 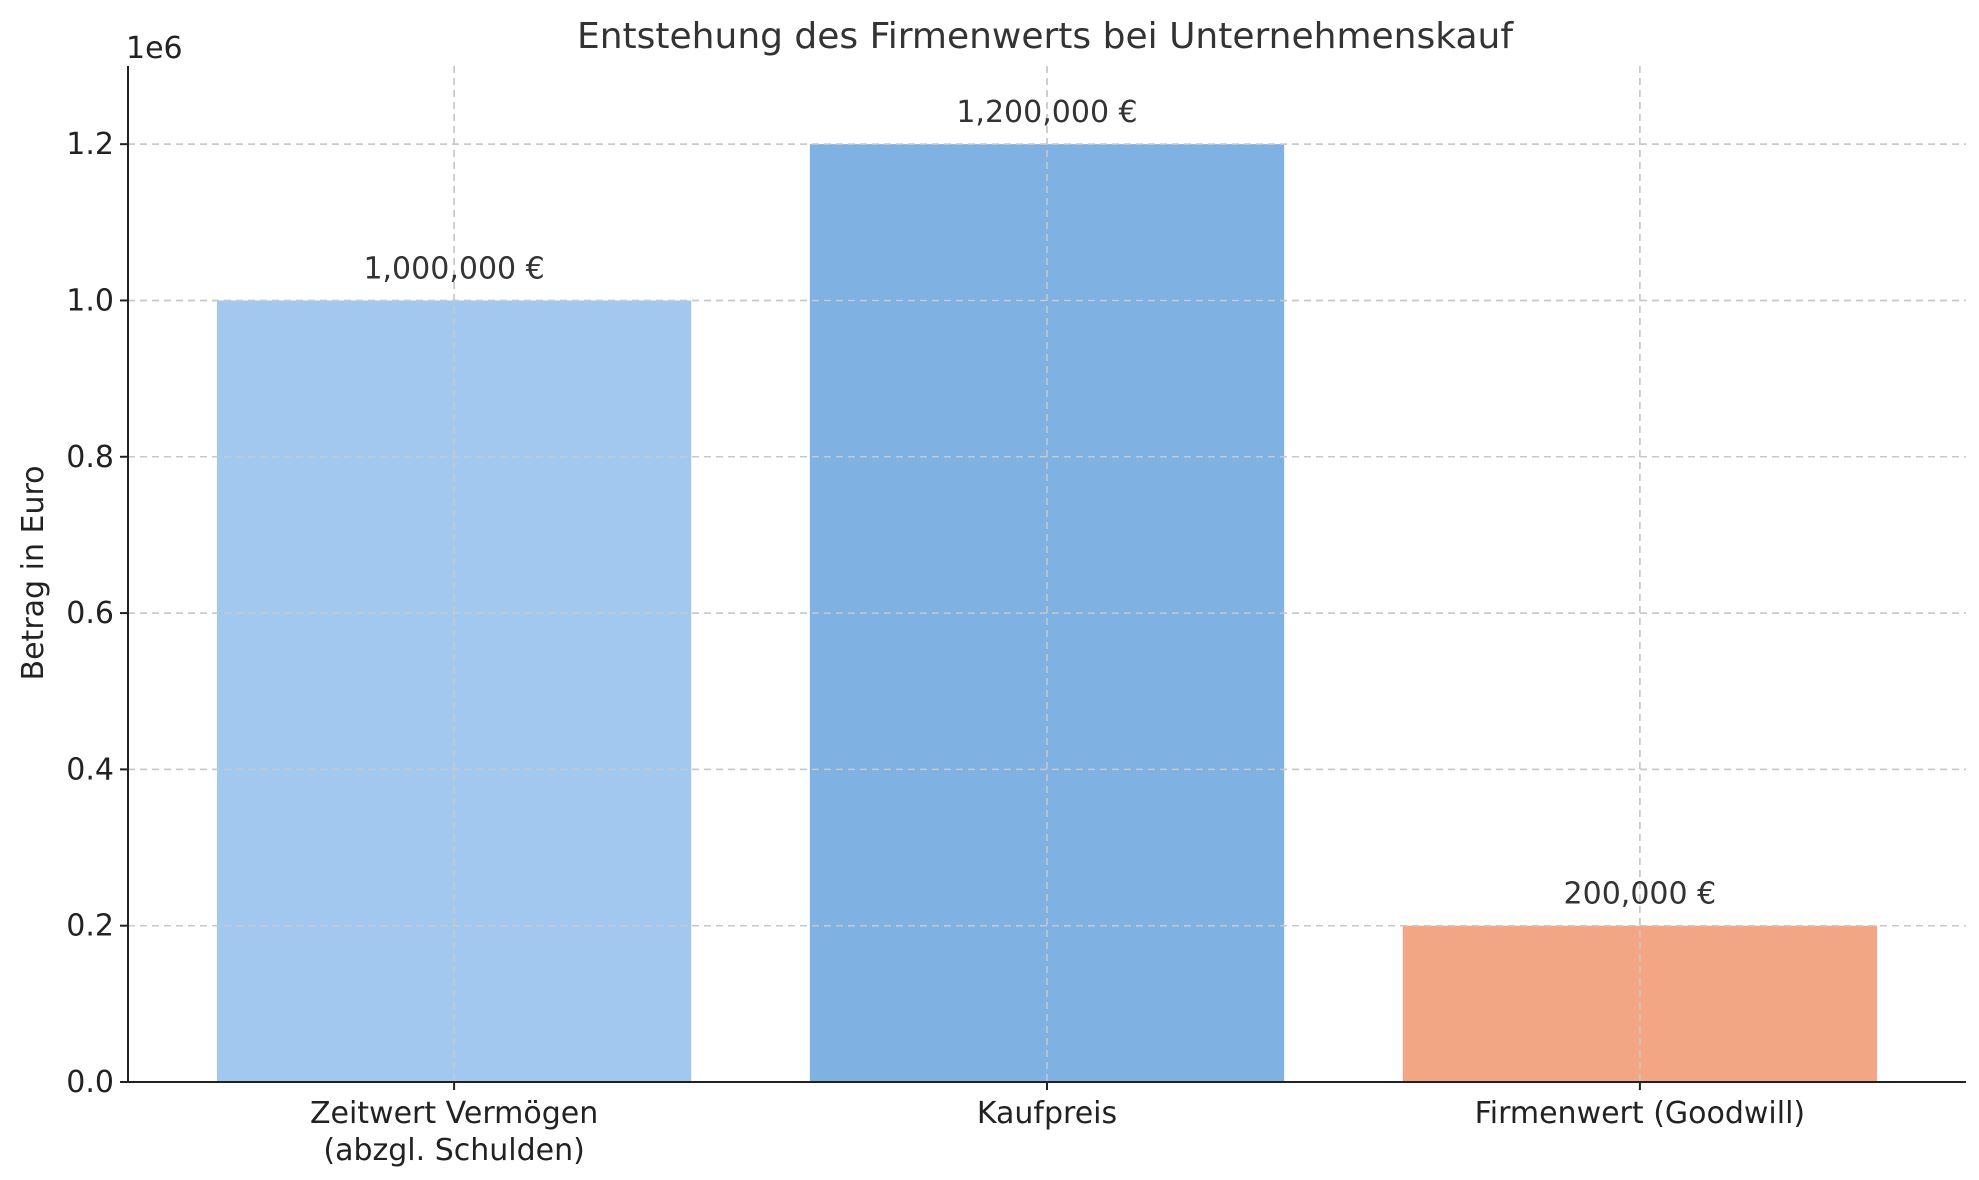 I want to click on y-tick-label: 0.8, so click(x=90, y=457).